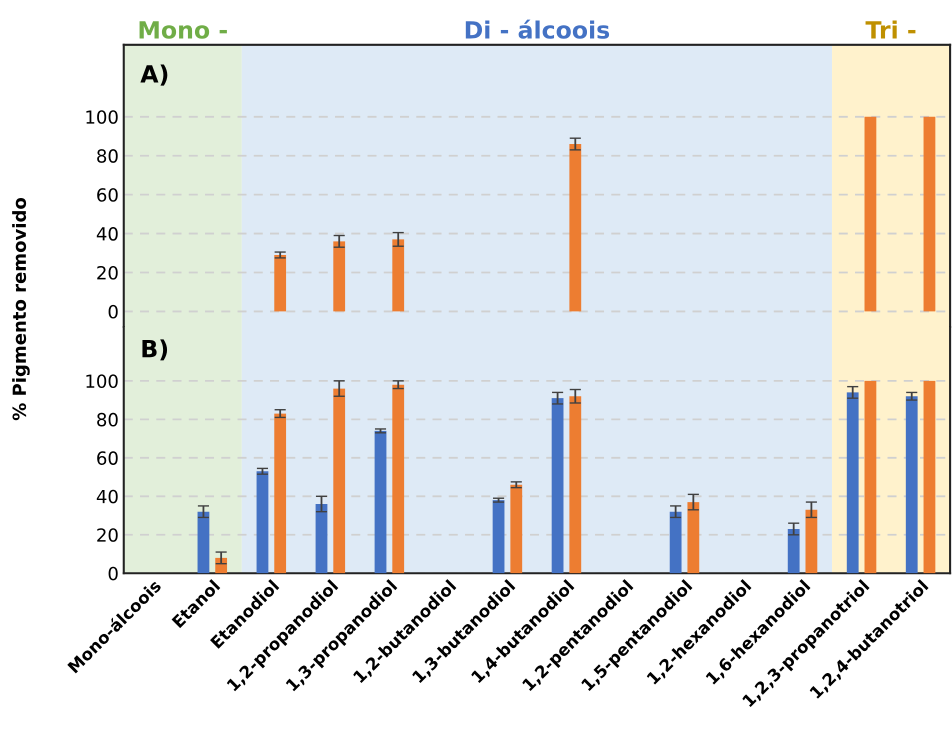 The image size is (952, 734). I want to click on annotation: B), so click(155, 349).